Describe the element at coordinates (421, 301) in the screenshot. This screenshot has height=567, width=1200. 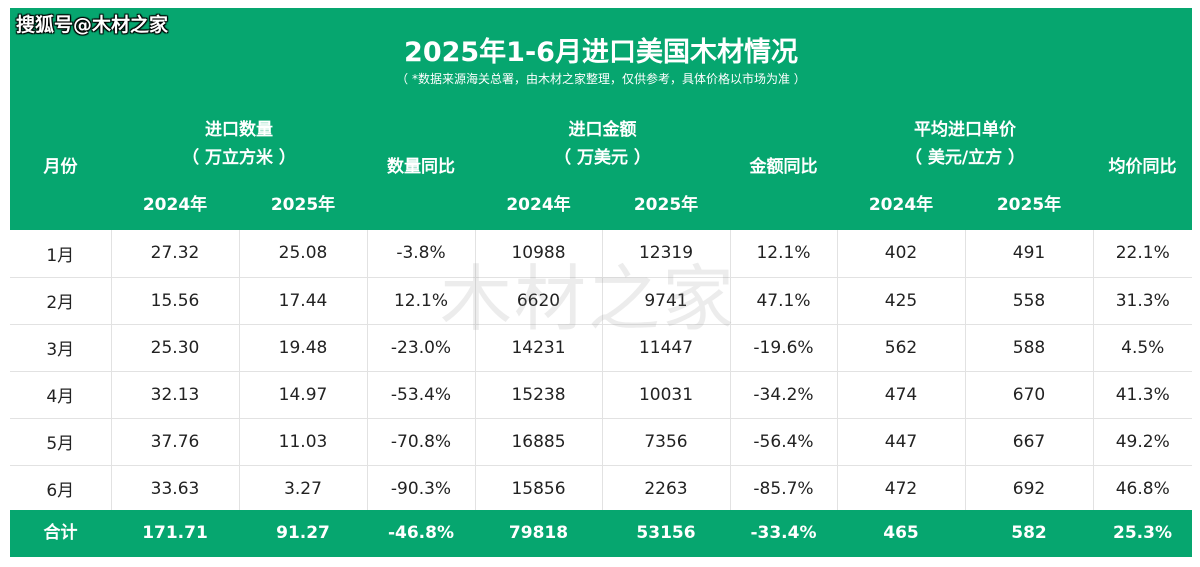
I see `cell-qty-yoy: 12.1%` at that location.